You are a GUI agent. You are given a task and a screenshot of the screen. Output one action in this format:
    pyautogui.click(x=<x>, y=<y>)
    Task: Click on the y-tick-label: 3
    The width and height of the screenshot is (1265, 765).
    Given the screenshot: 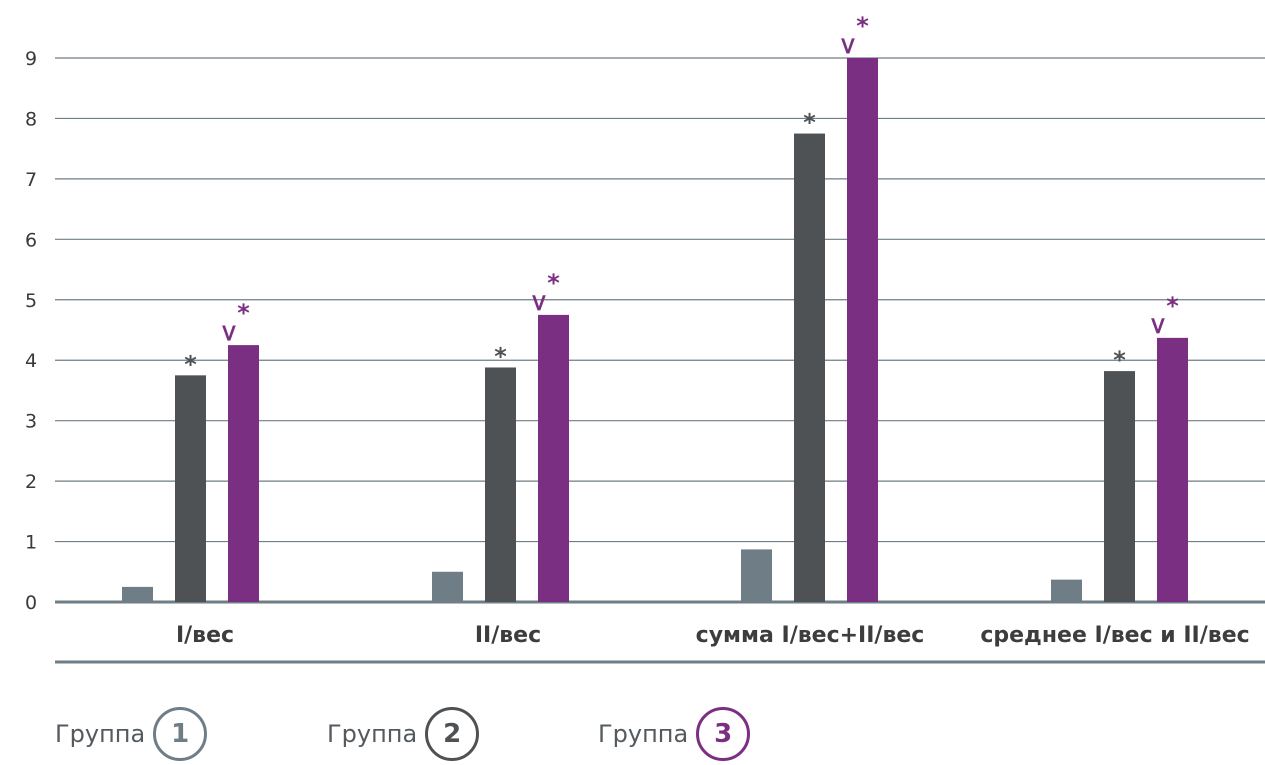 What is the action you would take?
    pyautogui.click(x=31, y=422)
    